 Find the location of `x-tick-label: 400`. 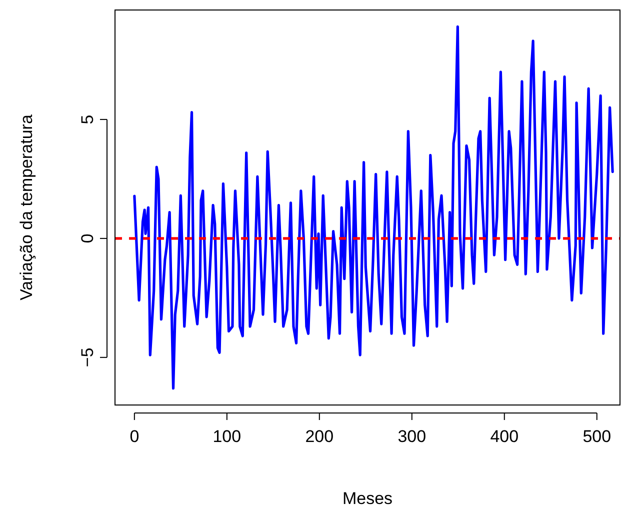

x-tick-label: 400 is located at coordinates (504, 436).